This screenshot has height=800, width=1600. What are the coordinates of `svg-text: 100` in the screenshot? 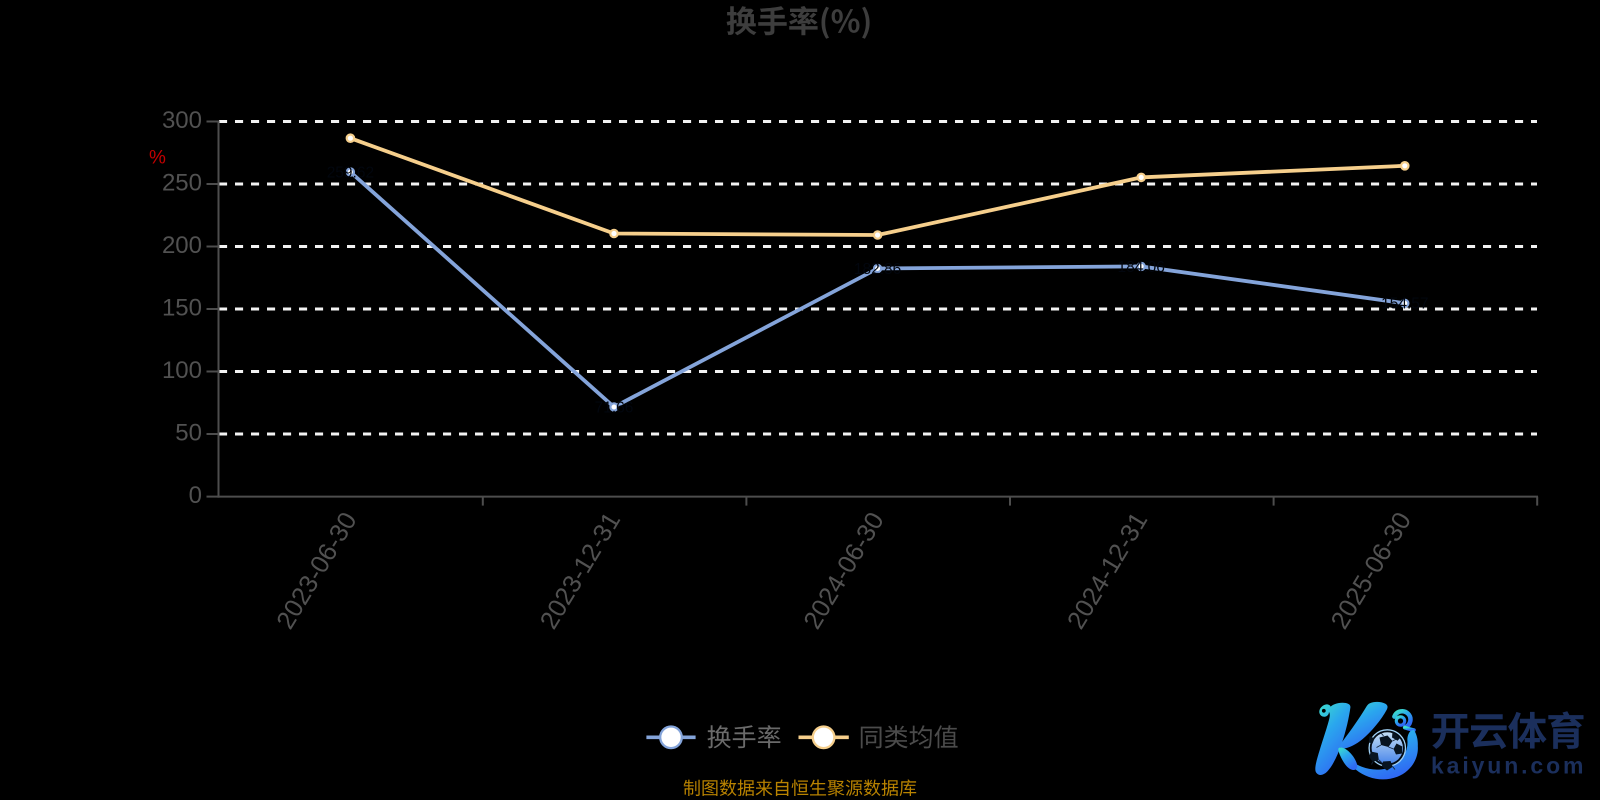 It's located at (182, 370).